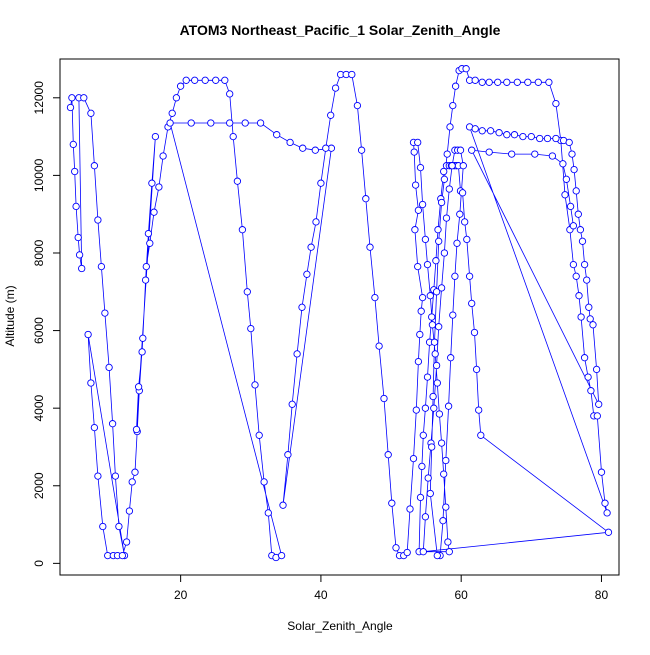 The width and height of the screenshot is (650, 655). Describe the element at coordinates (462, 595) in the screenshot. I see `x-tick-label: 60` at that location.